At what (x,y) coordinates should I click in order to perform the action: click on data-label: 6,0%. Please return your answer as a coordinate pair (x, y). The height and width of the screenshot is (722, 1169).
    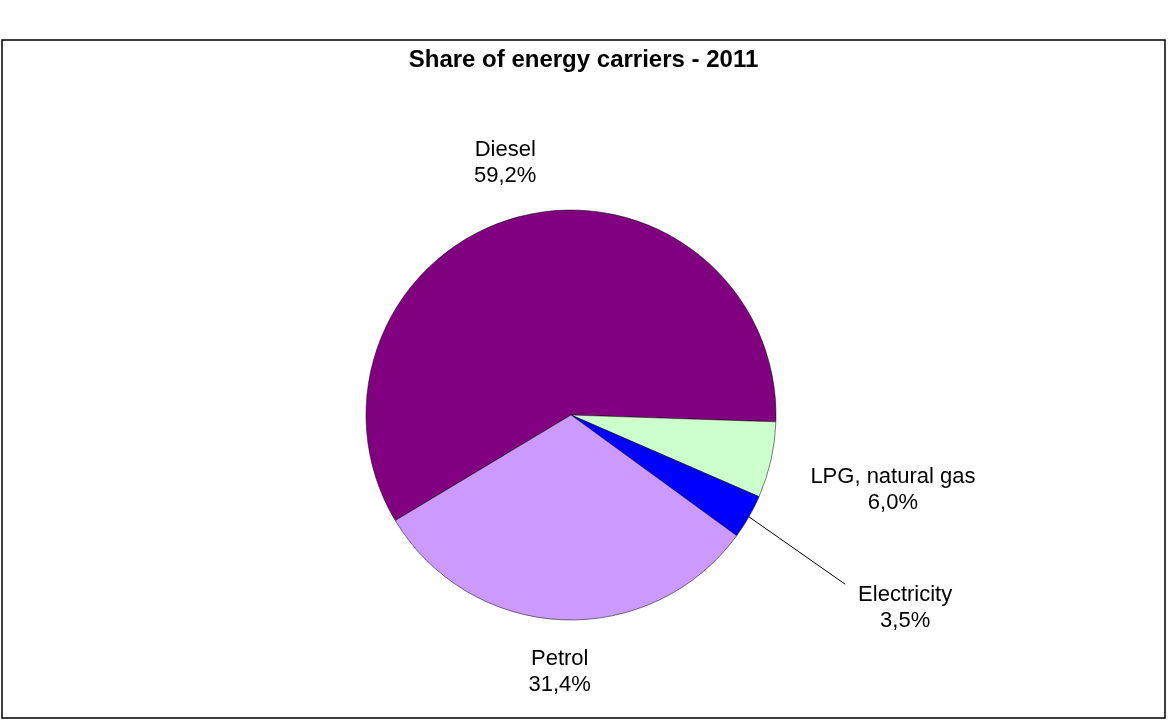
    Looking at the image, I should click on (893, 501).